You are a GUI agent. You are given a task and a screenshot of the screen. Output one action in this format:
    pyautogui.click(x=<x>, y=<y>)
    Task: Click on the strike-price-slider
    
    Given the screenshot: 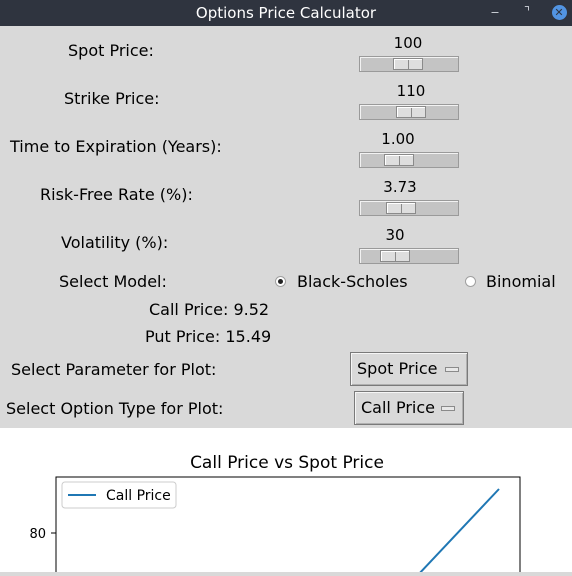 What is the action you would take?
    pyautogui.click(x=409, y=112)
    